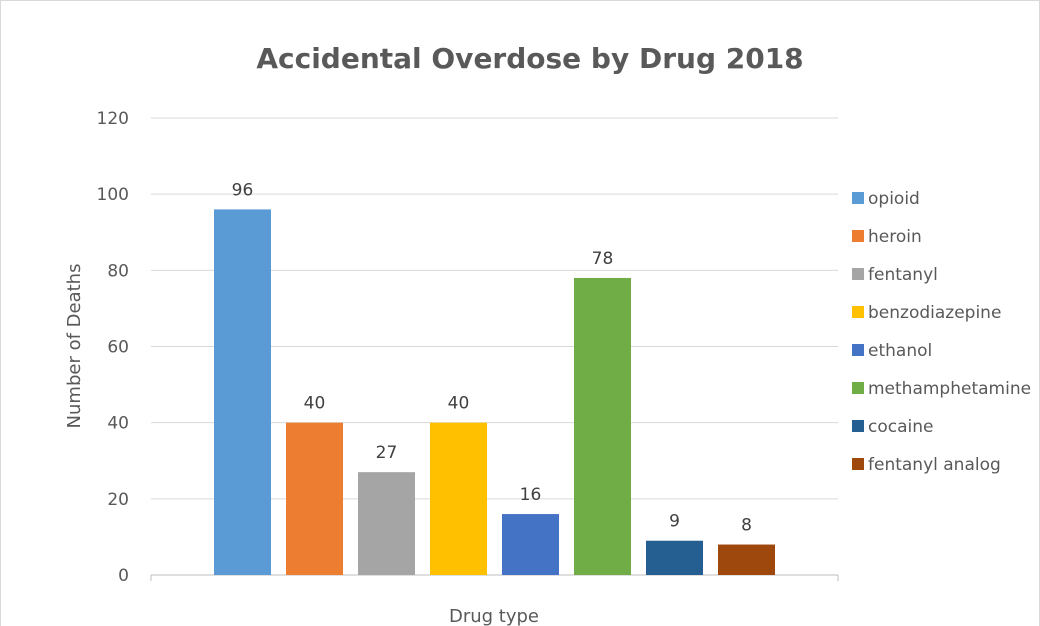 Image resolution: width=1040 pixels, height=626 pixels. Describe the element at coordinates (934, 313) in the screenshot. I see `legend-label-benzodiazepine: benzodiazepine` at that location.